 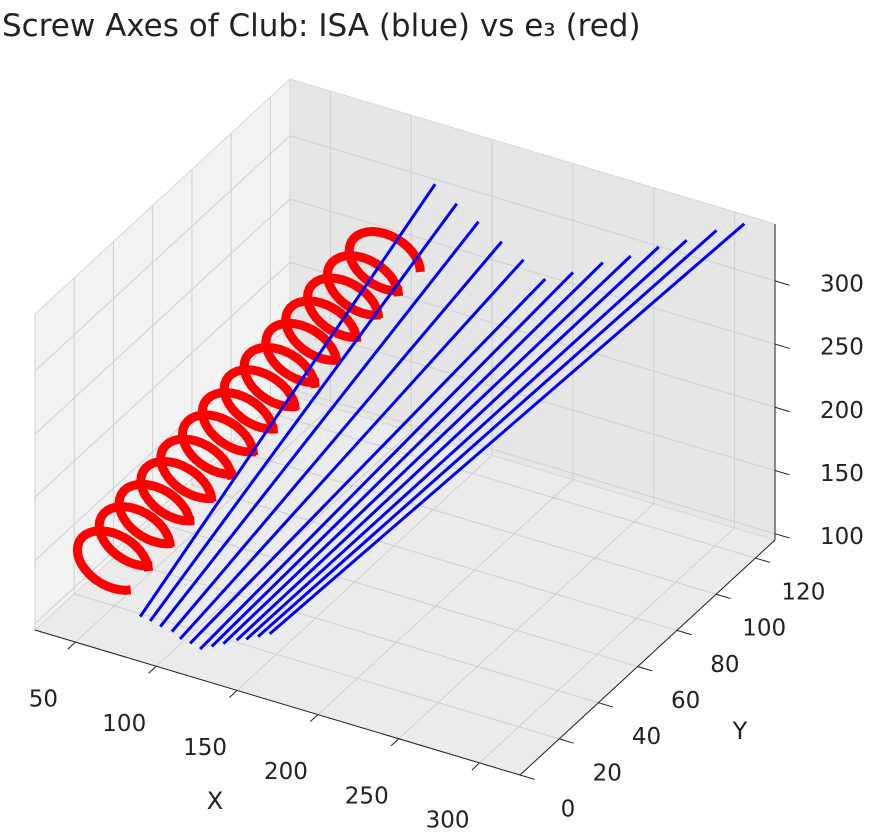 What do you see at coordinates (646, 737) in the screenshot?
I see `y-tick-label: 40` at bounding box center [646, 737].